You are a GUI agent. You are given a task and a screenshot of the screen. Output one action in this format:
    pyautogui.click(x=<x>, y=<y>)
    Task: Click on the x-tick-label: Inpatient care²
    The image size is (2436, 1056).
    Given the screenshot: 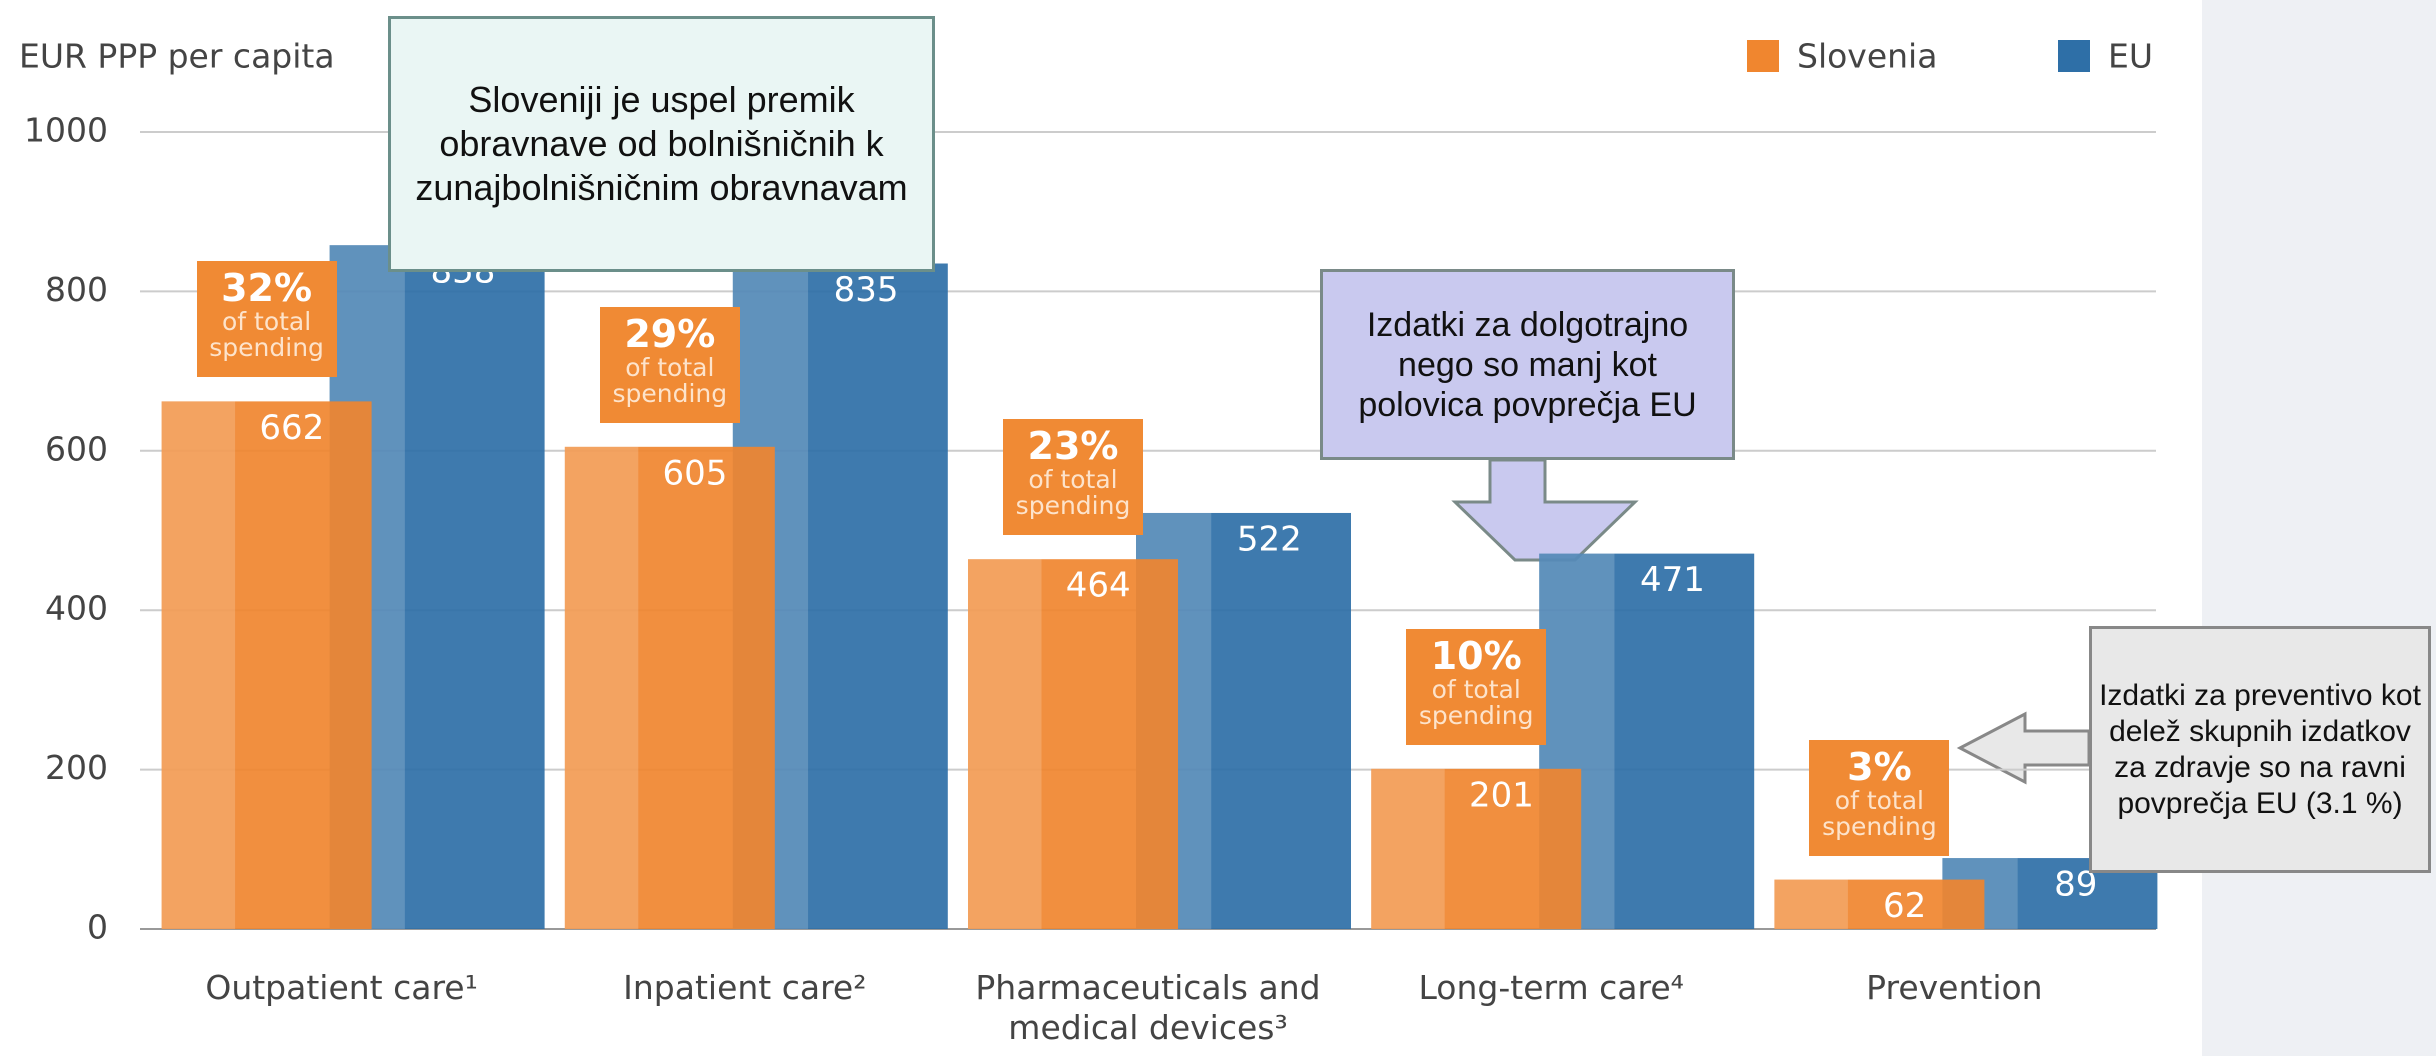 What is the action you would take?
    pyautogui.click(x=745, y=987)
    